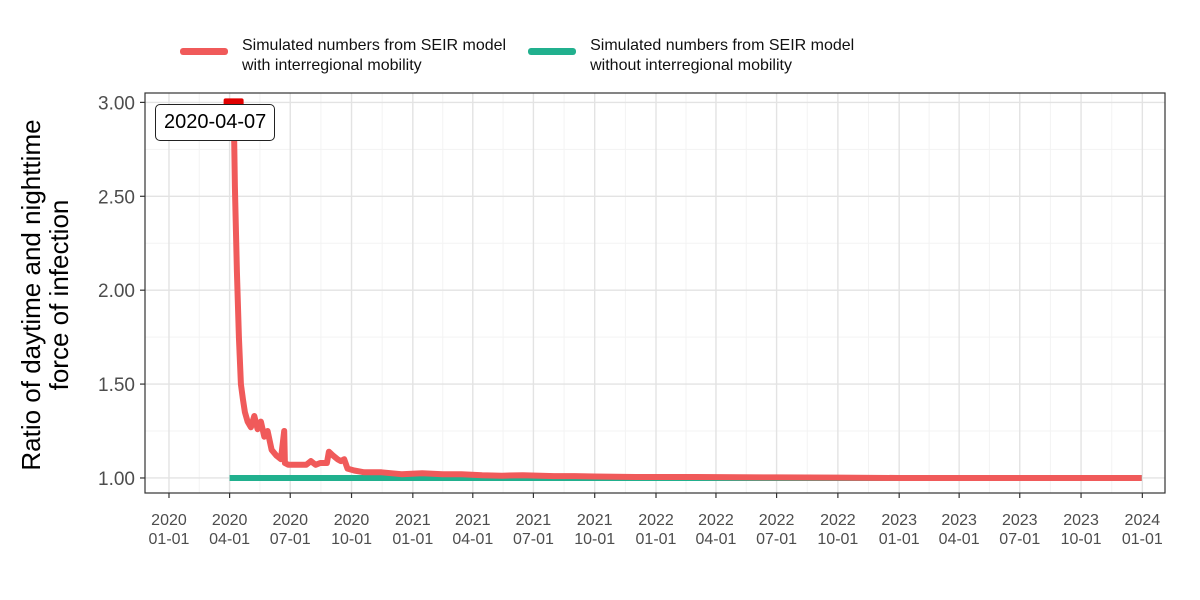 This screenshot has width=1200, height=600. What do you see at coordinates (776, 530) in the screenshot?
I see `x-tick-label: 2022 07-01` at bounding box center [776, 530].